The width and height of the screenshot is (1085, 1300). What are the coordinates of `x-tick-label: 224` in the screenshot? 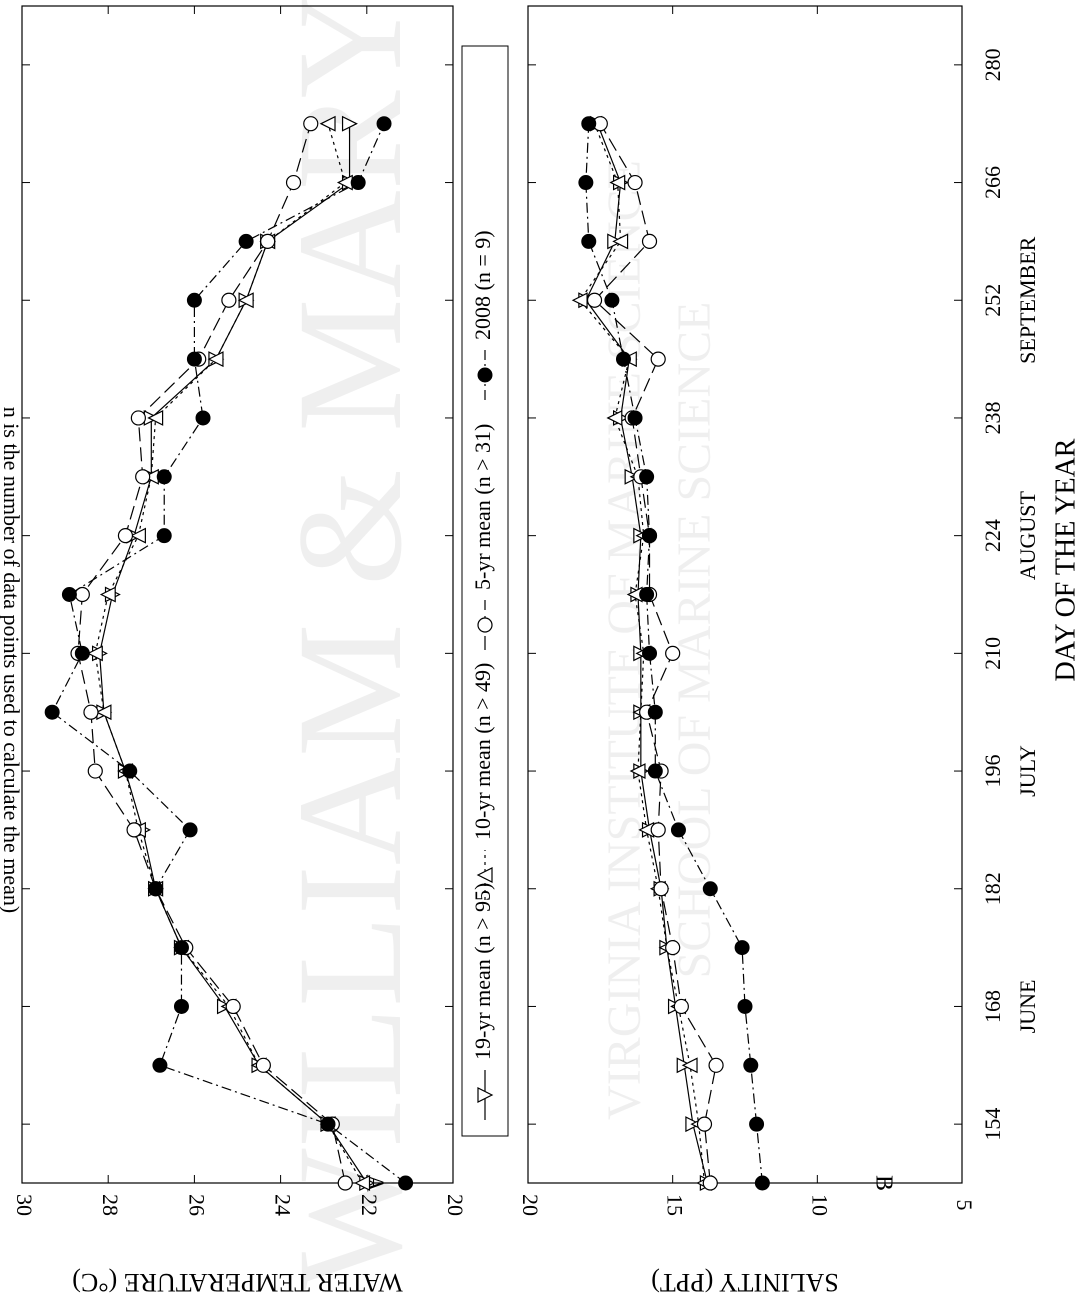 It's located at (992, 535).